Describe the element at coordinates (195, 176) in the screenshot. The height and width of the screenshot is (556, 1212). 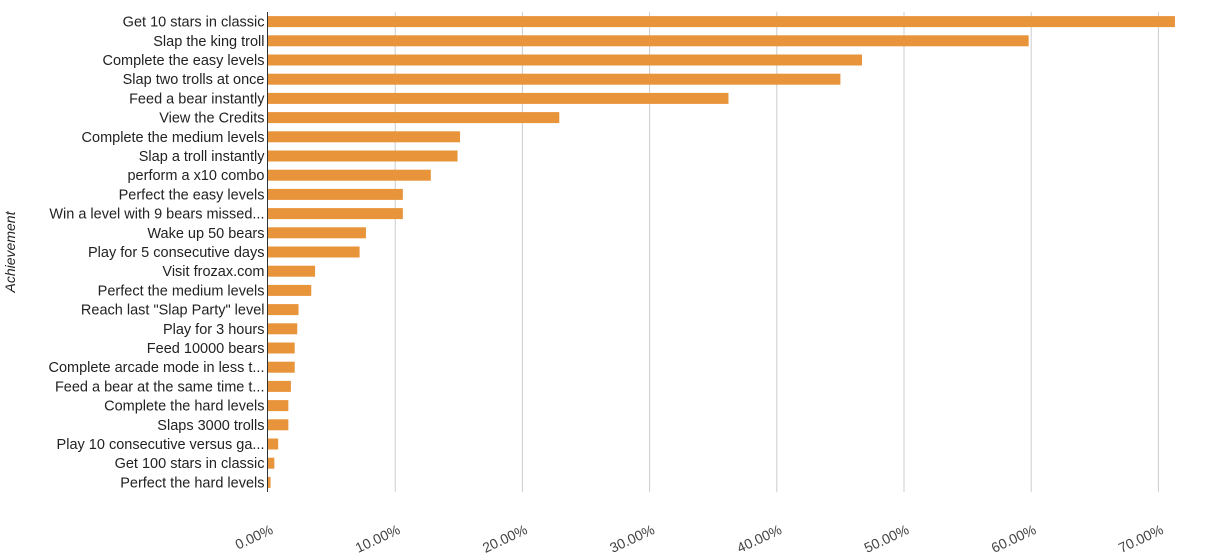
I see `category-label: perform a x10 combo` at that location.